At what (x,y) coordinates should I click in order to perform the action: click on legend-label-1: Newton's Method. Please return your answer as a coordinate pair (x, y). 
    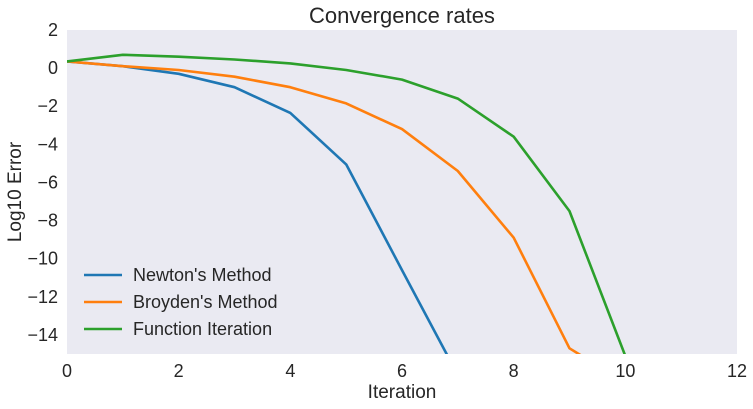
    Looking at the image, I should click on (202, 275).